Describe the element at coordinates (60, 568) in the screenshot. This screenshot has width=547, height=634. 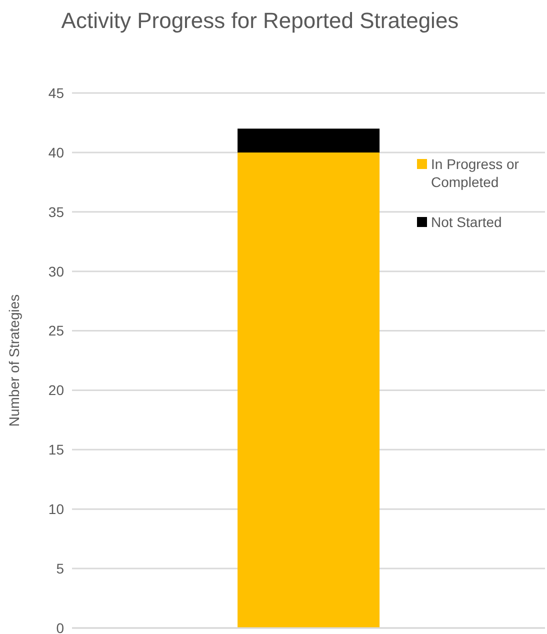
I see `y-tick-label: 5` at that location.